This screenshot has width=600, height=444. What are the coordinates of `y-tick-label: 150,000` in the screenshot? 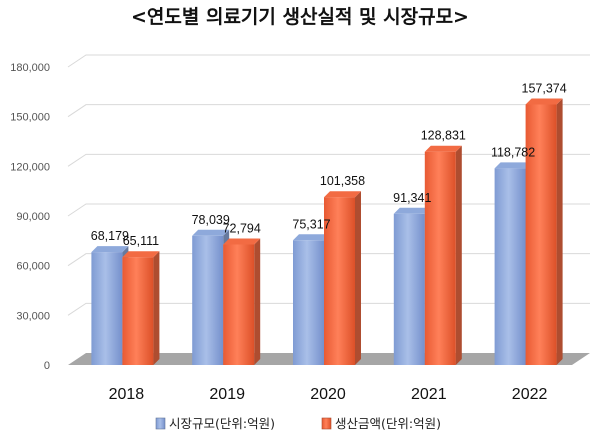 It's located at (30, 118).